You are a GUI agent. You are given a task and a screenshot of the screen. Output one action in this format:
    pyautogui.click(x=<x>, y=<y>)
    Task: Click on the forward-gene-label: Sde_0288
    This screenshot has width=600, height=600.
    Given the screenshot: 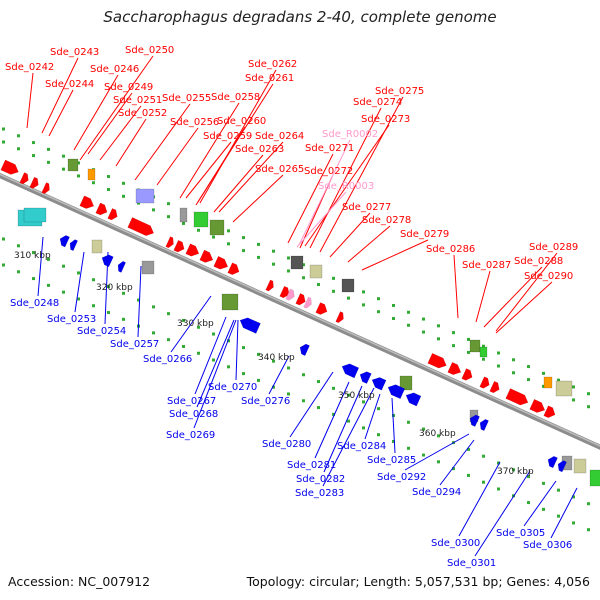 What is the action you would take?
    pyautogui.click(x=538, y=261)
    